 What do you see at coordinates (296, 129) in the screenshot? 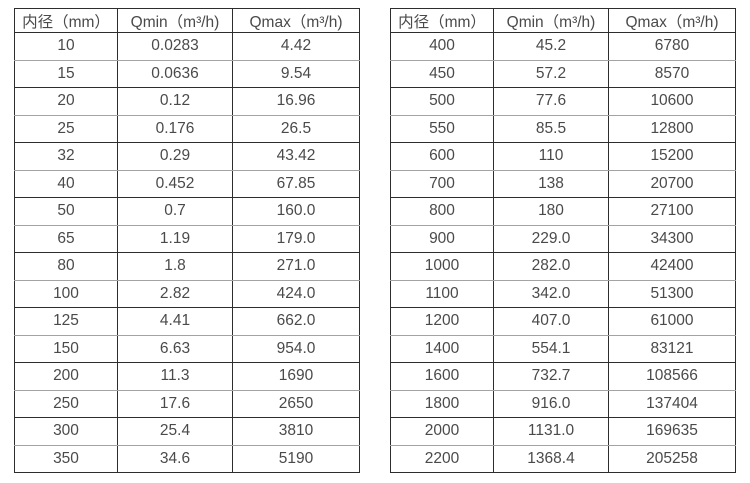
I see `table-cell: 26.5` at bounding box center [296, 129].